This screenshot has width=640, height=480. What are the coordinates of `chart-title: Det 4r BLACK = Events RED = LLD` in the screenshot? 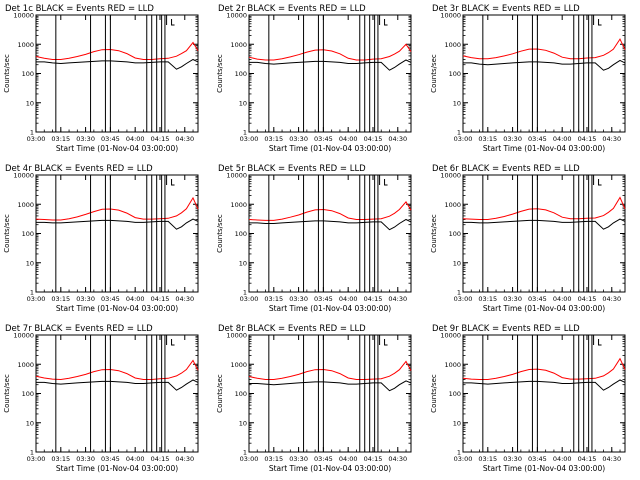 It's located at (79, 169).